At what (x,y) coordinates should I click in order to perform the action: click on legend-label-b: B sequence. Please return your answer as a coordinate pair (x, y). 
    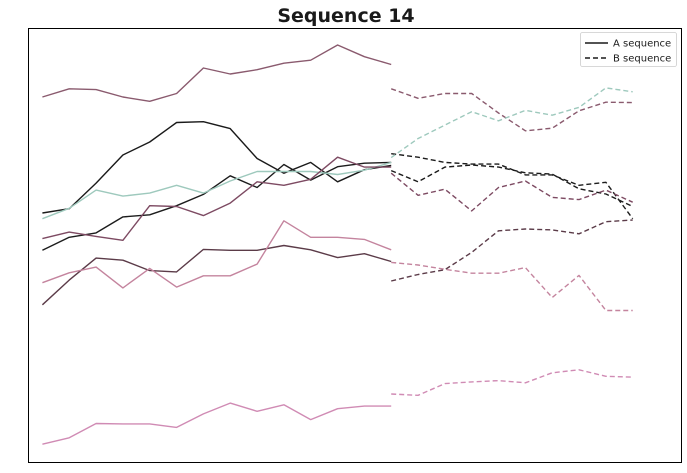
    Looking at the image, I should click on (642, 59).